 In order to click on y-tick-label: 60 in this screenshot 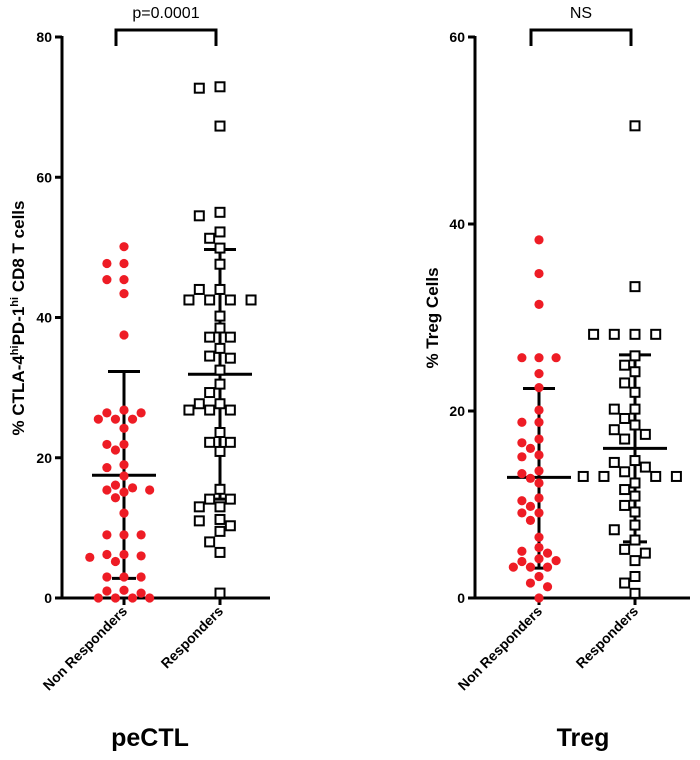, I will do `click(457, 37)`.